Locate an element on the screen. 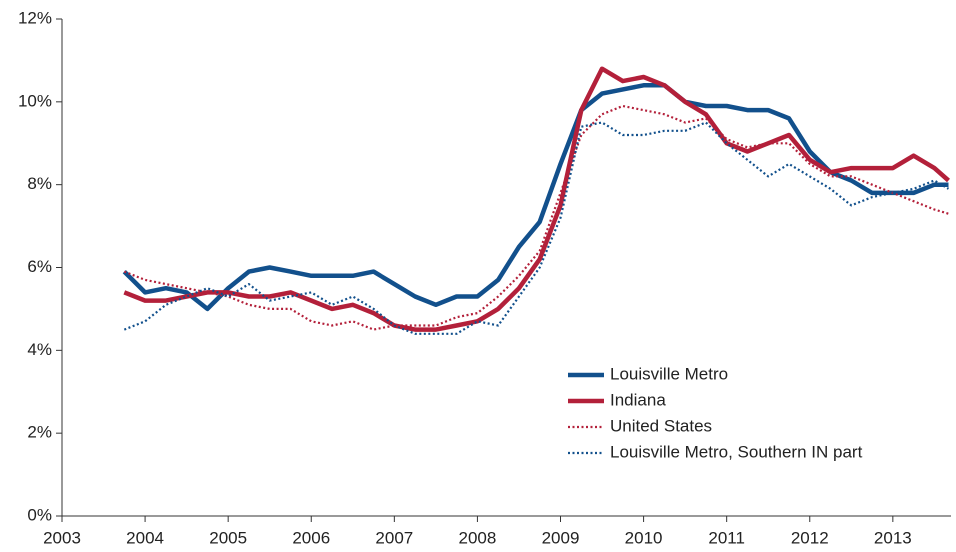 The image size is (956, 552). y-tick-label: 12% is located at coordinates (35, 17).